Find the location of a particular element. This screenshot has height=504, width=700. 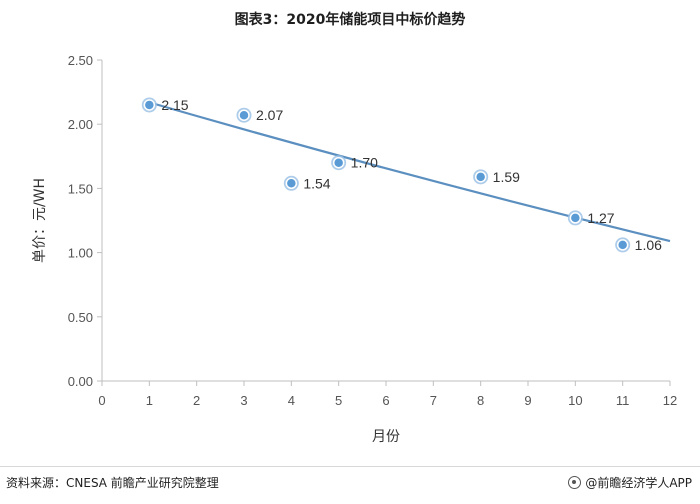

data-label: 1.59 is located at coordinates (506, 177).